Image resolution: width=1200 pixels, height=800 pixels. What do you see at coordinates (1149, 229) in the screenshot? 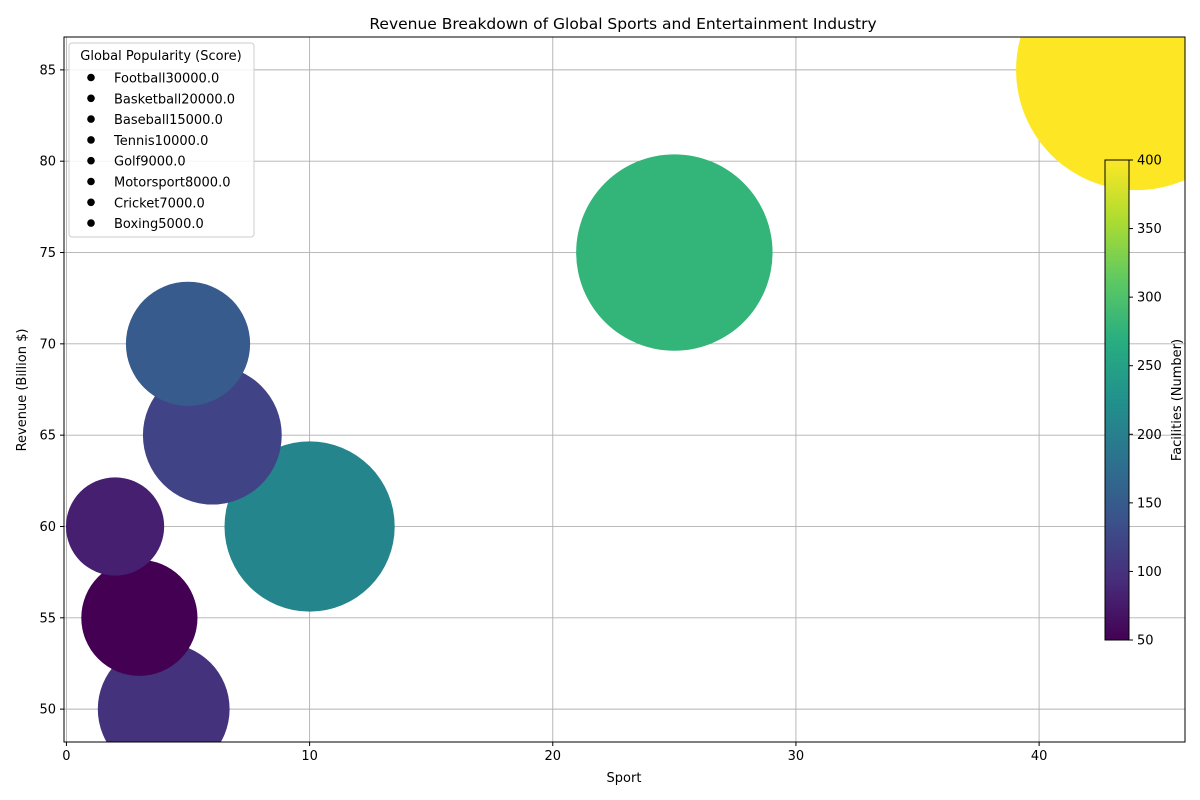
I see `colorbar-tick-label: 350` at bounding box center [1149, 229].